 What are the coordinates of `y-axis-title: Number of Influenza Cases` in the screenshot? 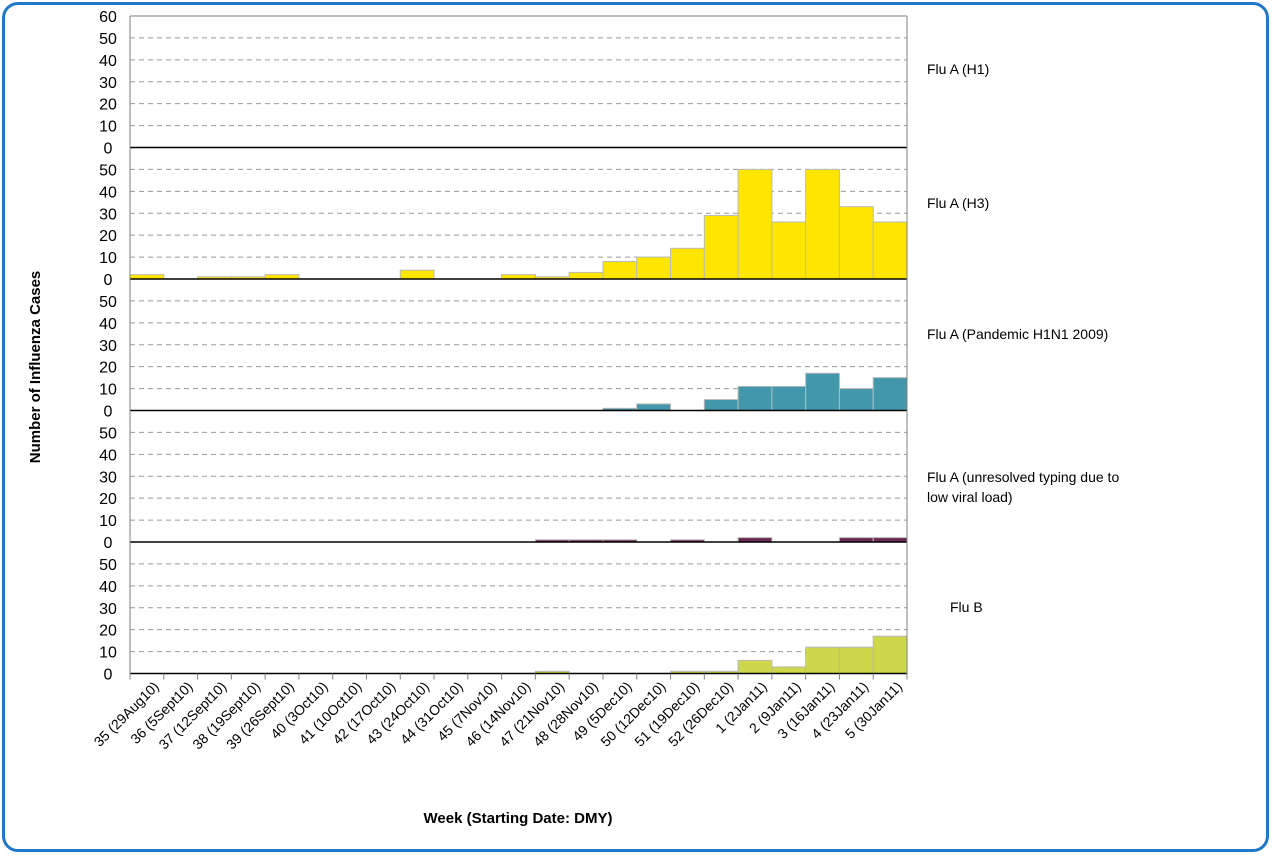 It's located at (35, 367).